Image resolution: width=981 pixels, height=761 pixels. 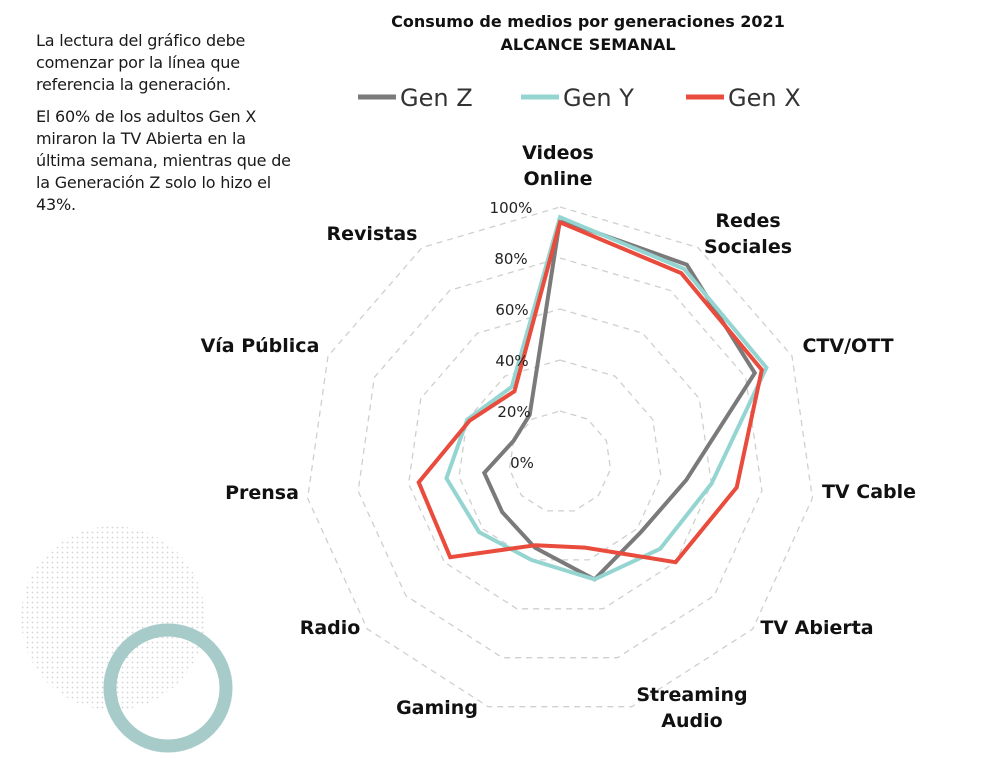 I want to click on axis-label: Gaming, so click(x=437, y=708).